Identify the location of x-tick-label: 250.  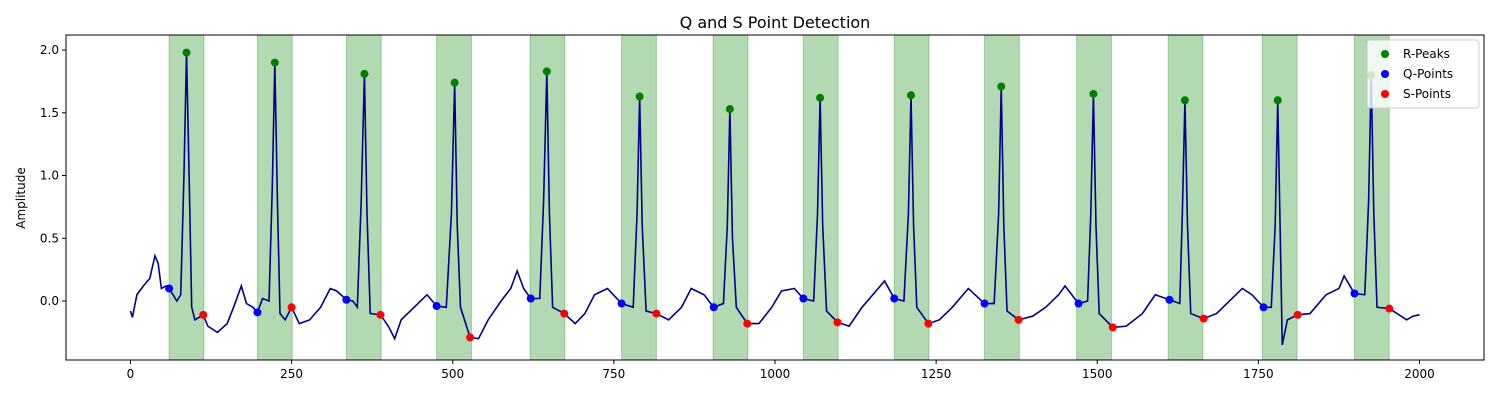
(291, 374).